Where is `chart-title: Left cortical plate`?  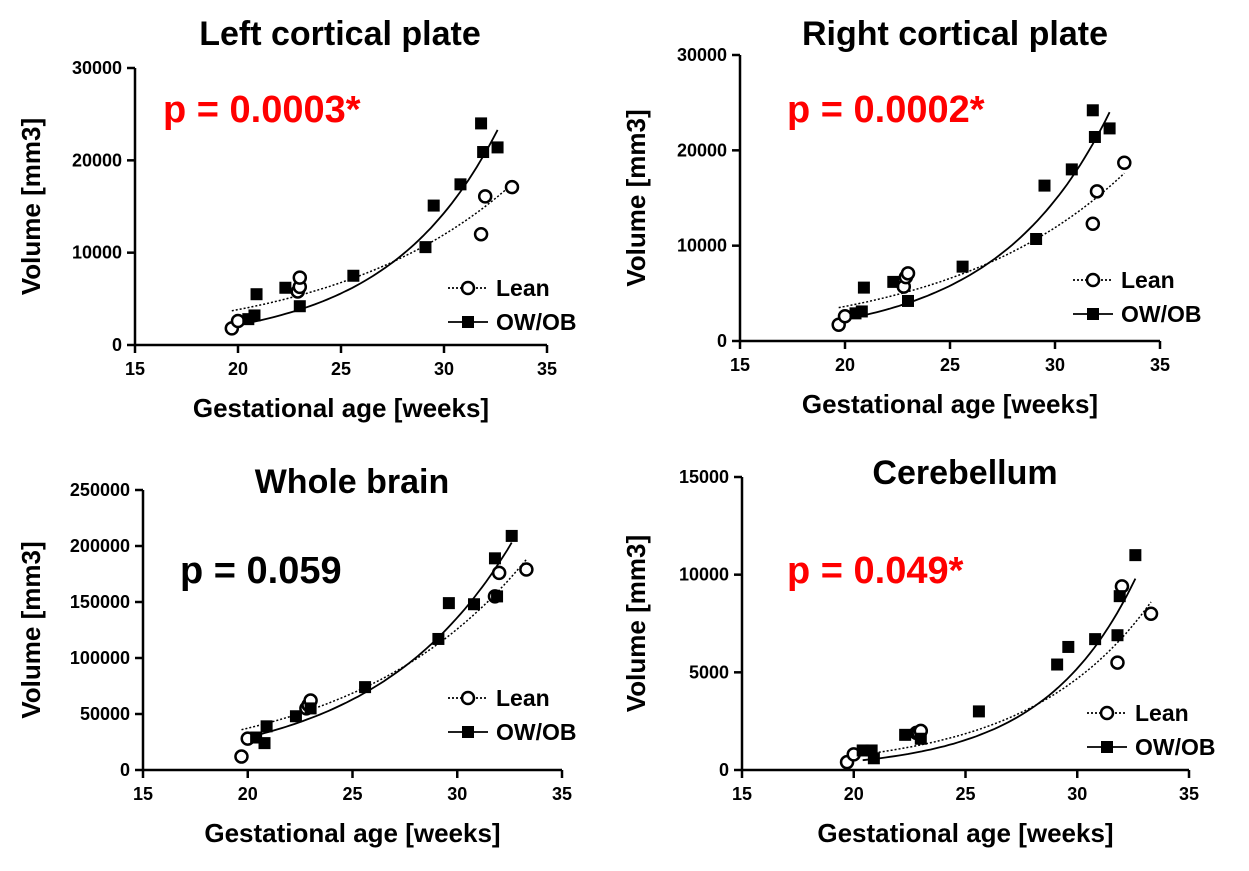 chart-title: Left cortical plate is located at coordinates (340, 34).